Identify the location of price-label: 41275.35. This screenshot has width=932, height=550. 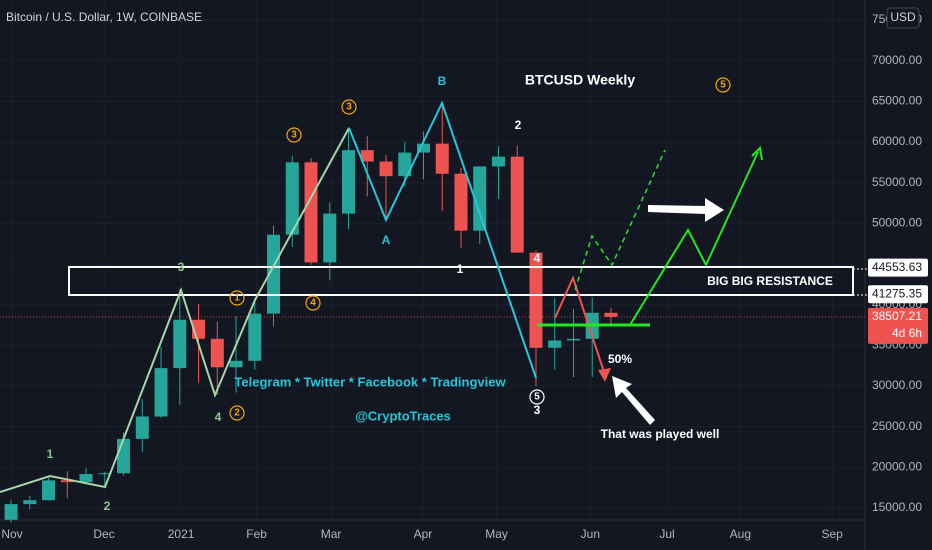
(897, 293).